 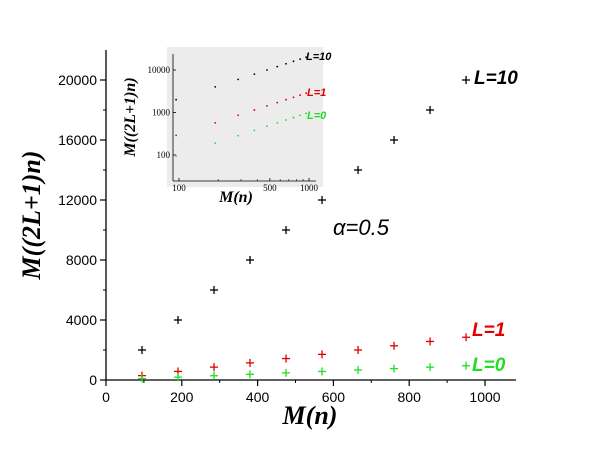 I want to click on series-label-l10: L=10, so click(x=496, y=78).